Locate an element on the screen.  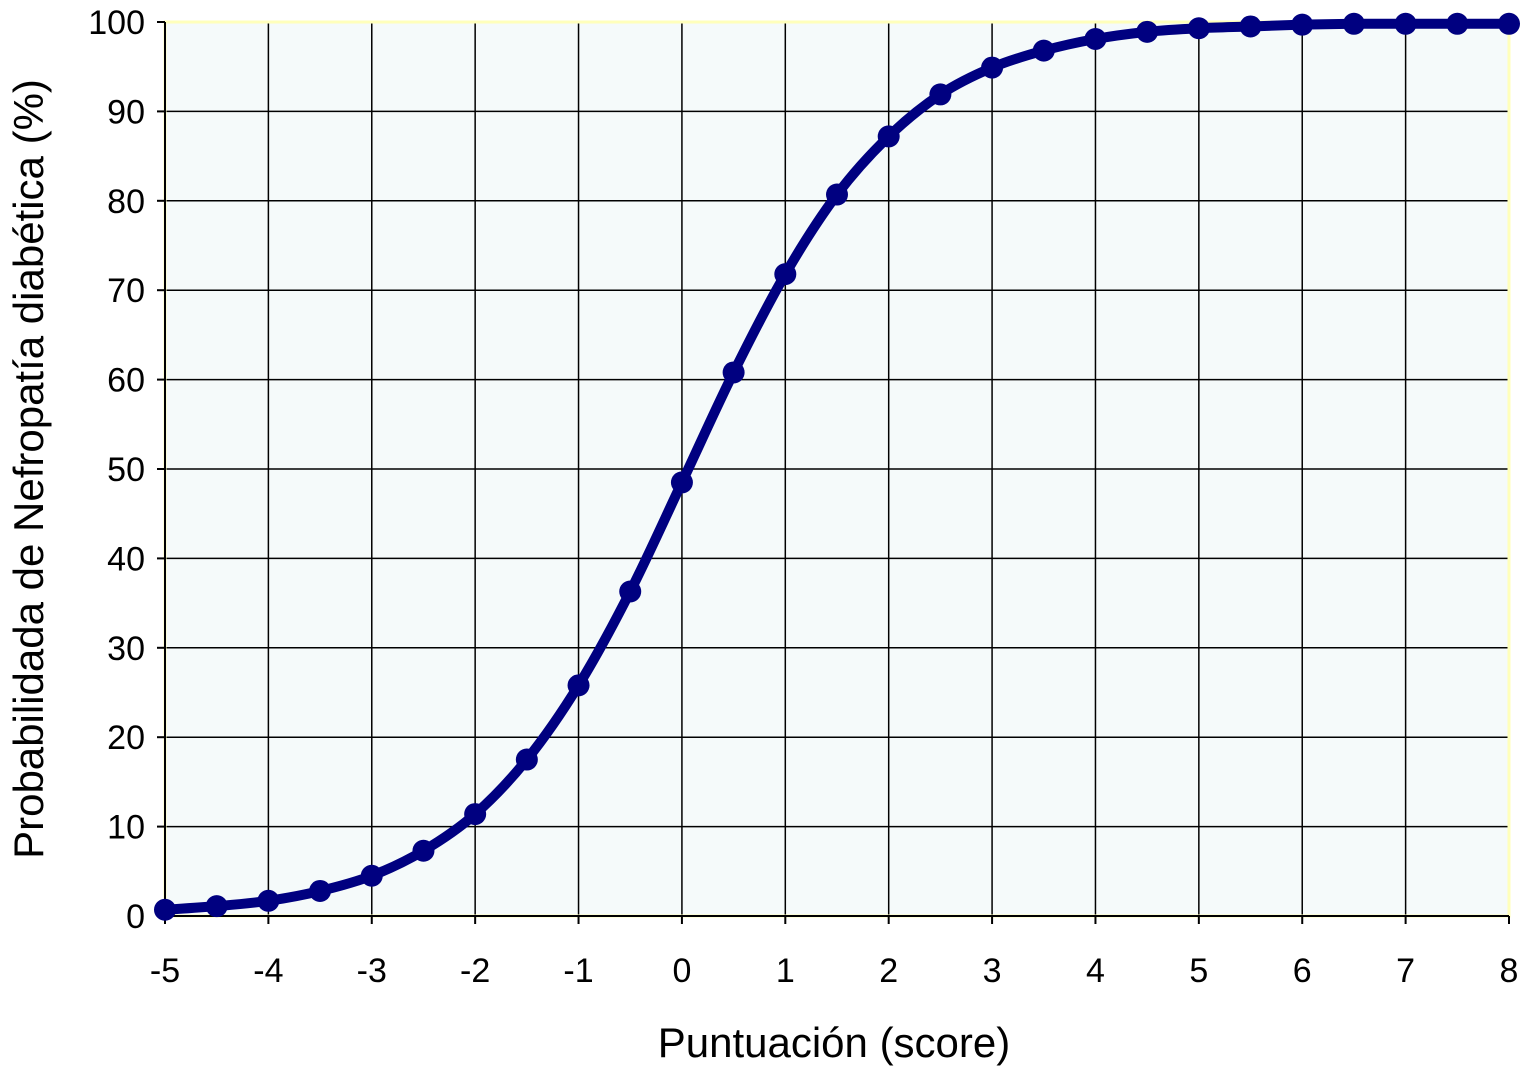
x-tick-label: 2 is located at coordinates (888, 971).